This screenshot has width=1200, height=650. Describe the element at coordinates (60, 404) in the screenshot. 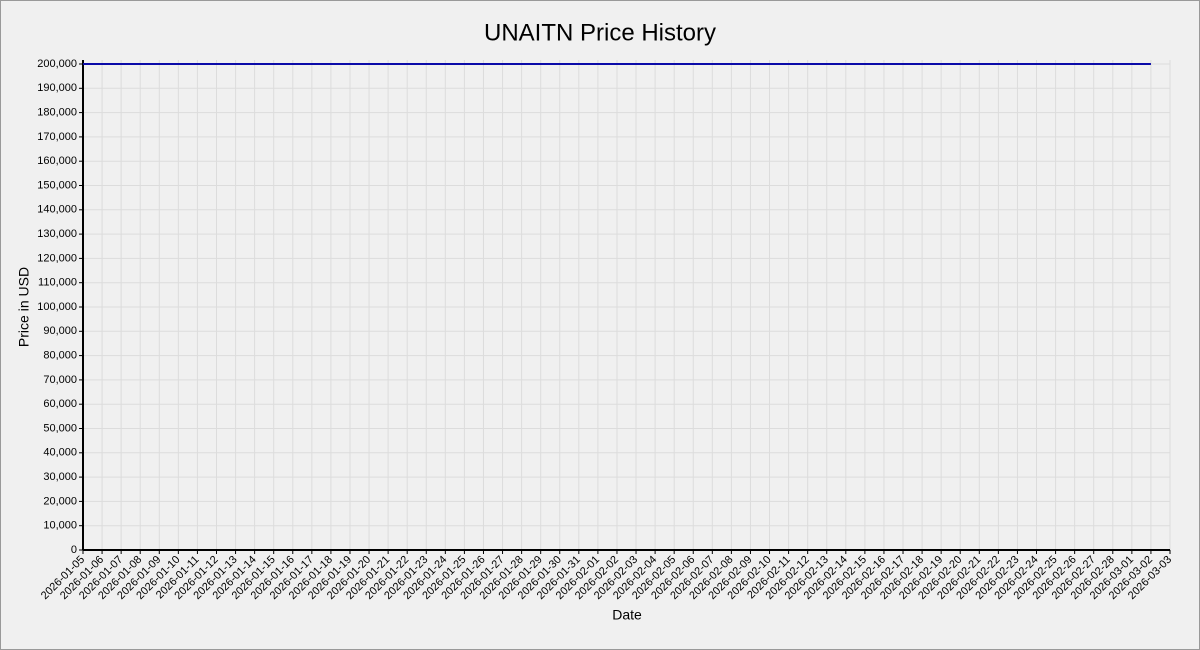

I see `y-tick-label: 60,000` at that location.